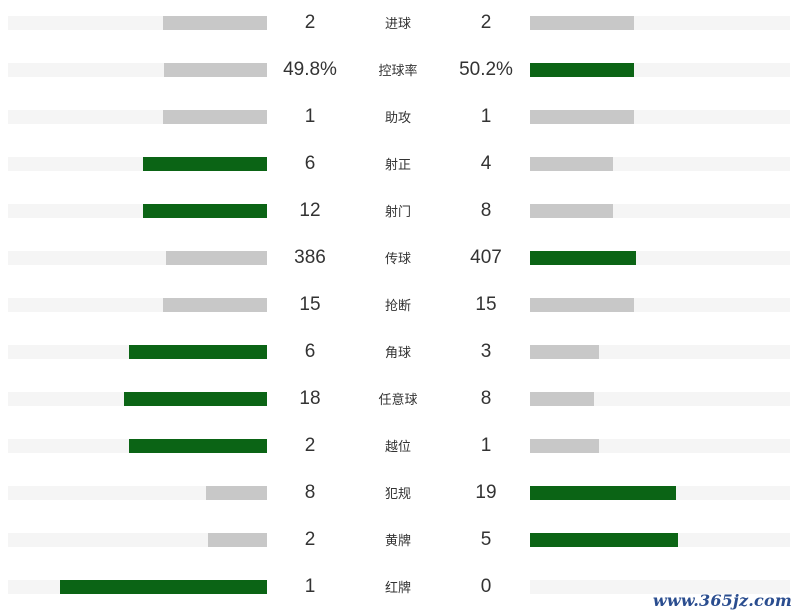  I want to click on stat-row: 6 射正 4, so click(399, 164).